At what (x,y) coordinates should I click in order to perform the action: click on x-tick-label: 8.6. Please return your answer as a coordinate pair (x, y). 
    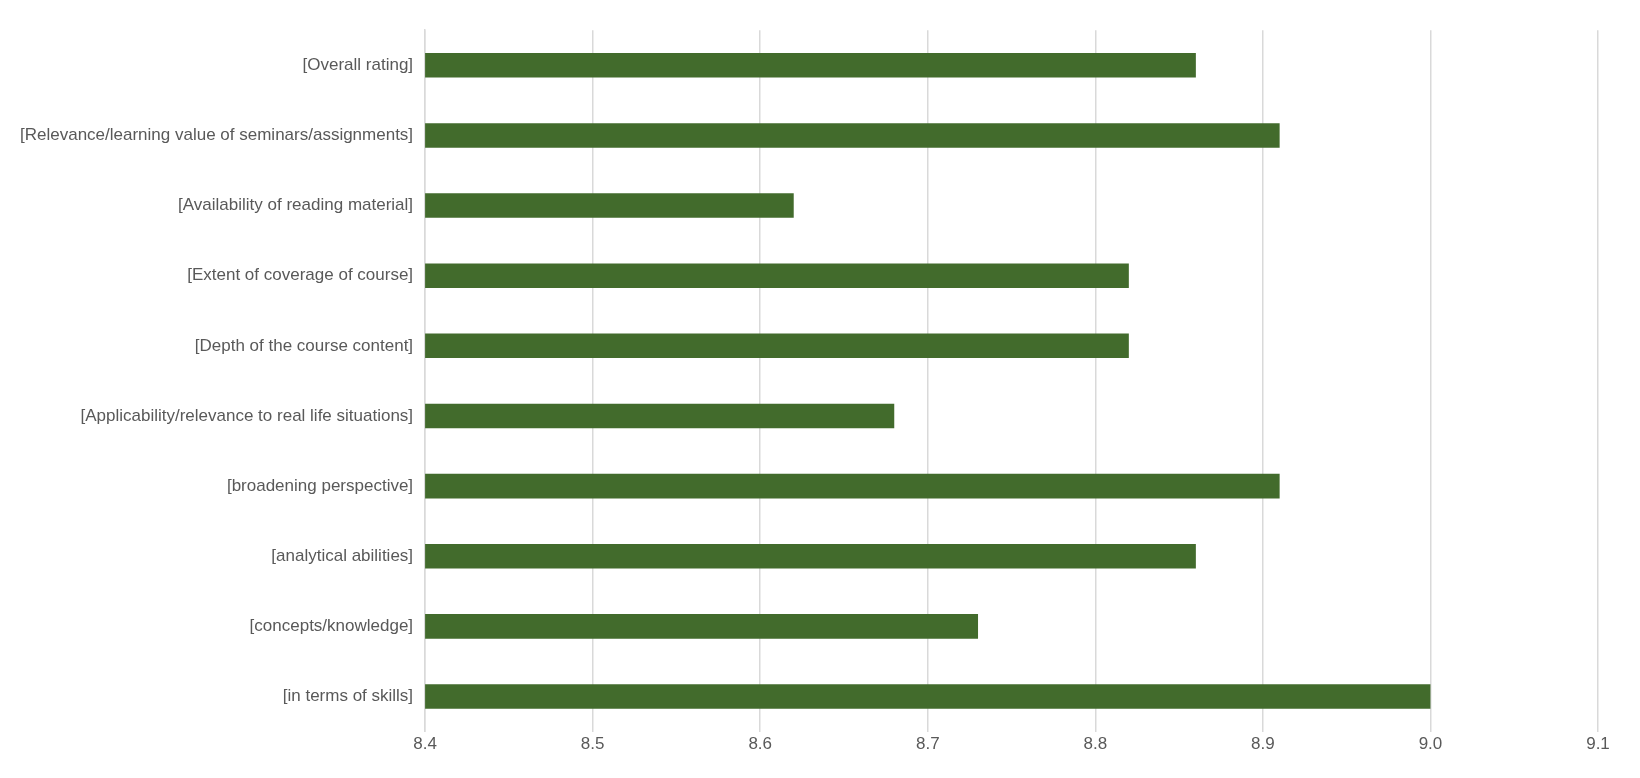
    Looking at the image, I should click on (760, 744).